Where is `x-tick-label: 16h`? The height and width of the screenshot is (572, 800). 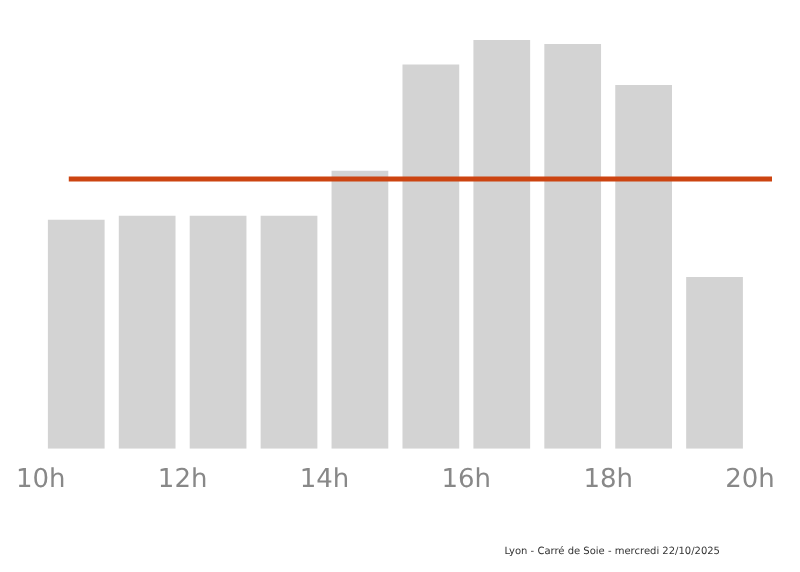 x-tick-label: 16h is located at coordinates (466, 480).